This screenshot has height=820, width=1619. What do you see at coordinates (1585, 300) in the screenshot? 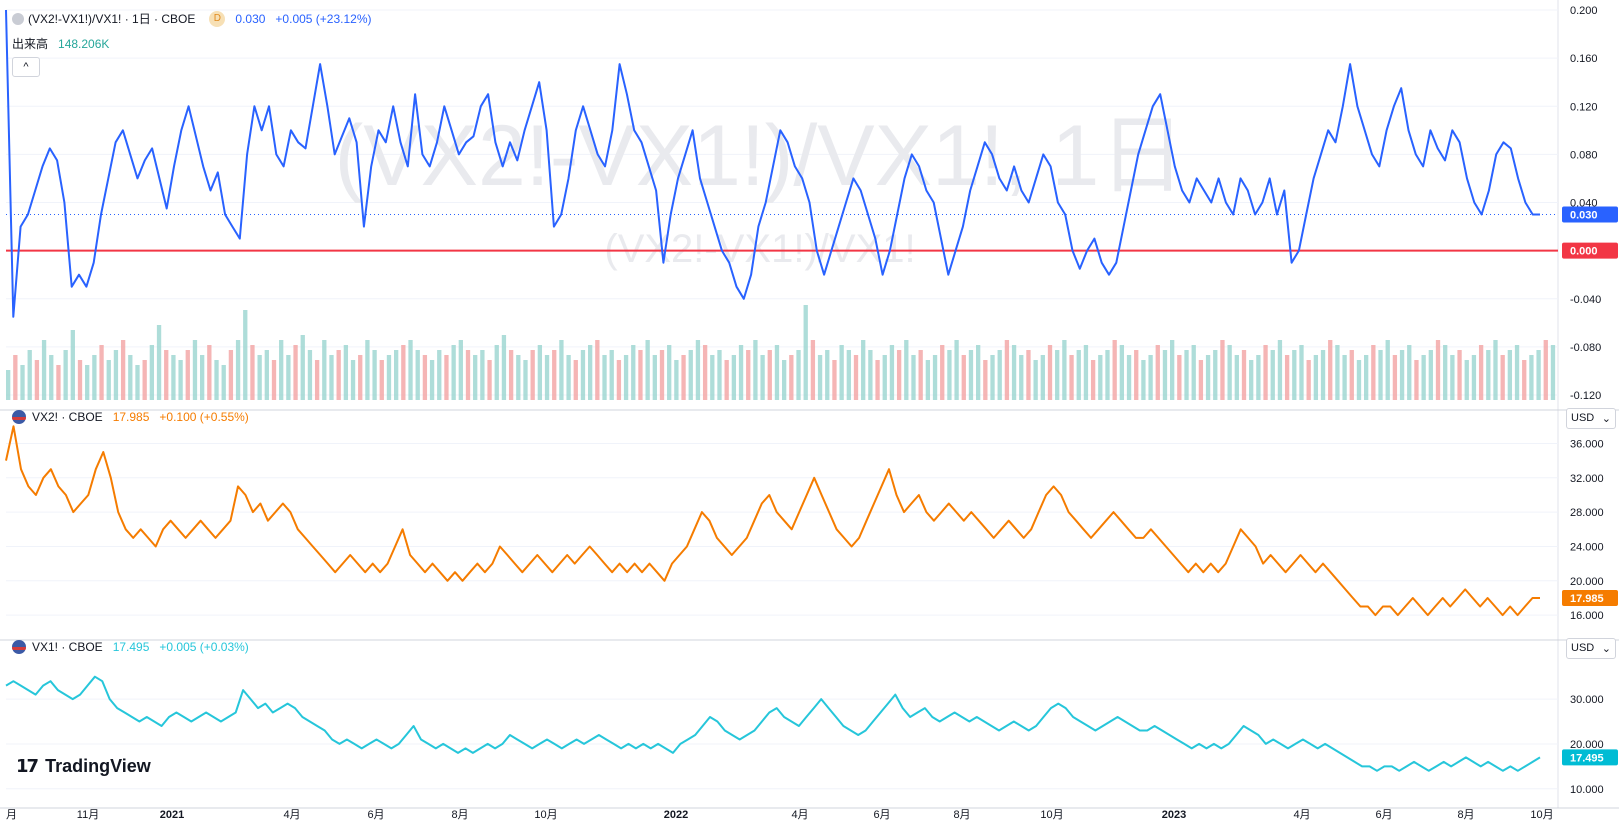
I see `ratio-tick-label: -0.040` at bounding box center [1585, 300].